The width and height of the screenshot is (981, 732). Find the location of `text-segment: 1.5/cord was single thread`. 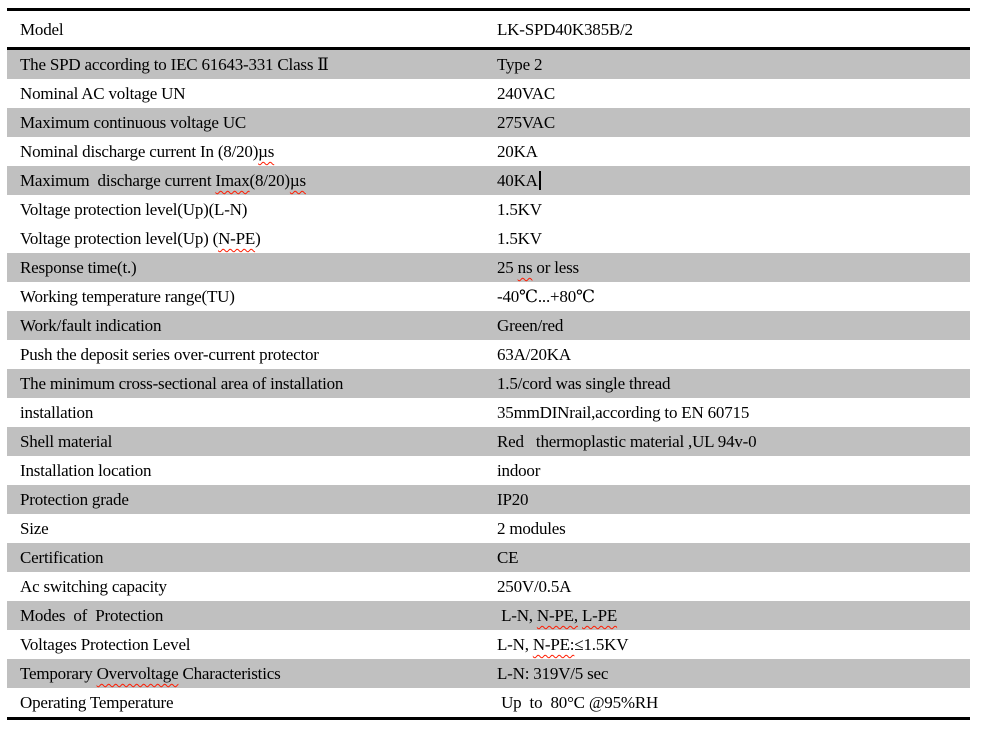

text-segment: 1.5/cord was single thread is located at coordinates (584, 383).